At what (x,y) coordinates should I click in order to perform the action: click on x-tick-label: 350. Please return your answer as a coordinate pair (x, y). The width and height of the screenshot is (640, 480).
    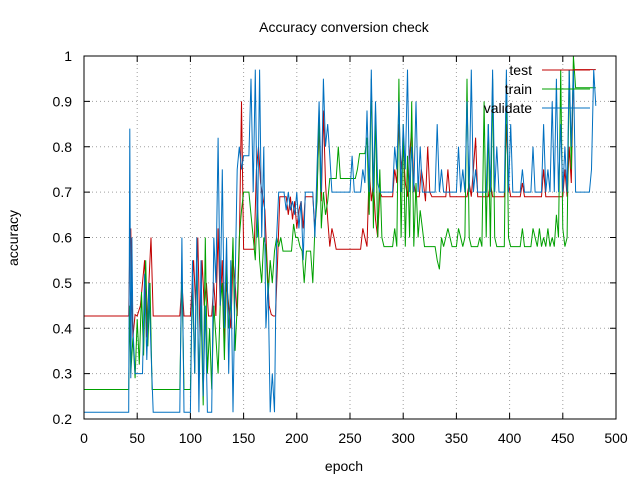
    Looking at the image, I should click on (457, 438).